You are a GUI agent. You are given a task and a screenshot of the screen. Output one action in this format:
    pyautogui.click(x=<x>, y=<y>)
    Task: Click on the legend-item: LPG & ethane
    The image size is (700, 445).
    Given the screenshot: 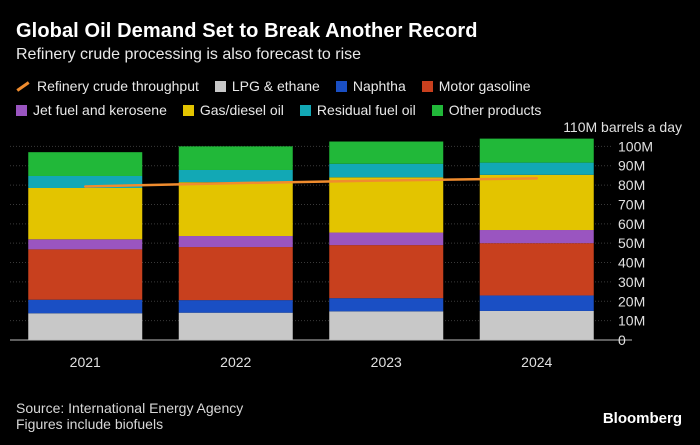 What is the action you would take?
    pyautogui.click(x=267, y=86)
    